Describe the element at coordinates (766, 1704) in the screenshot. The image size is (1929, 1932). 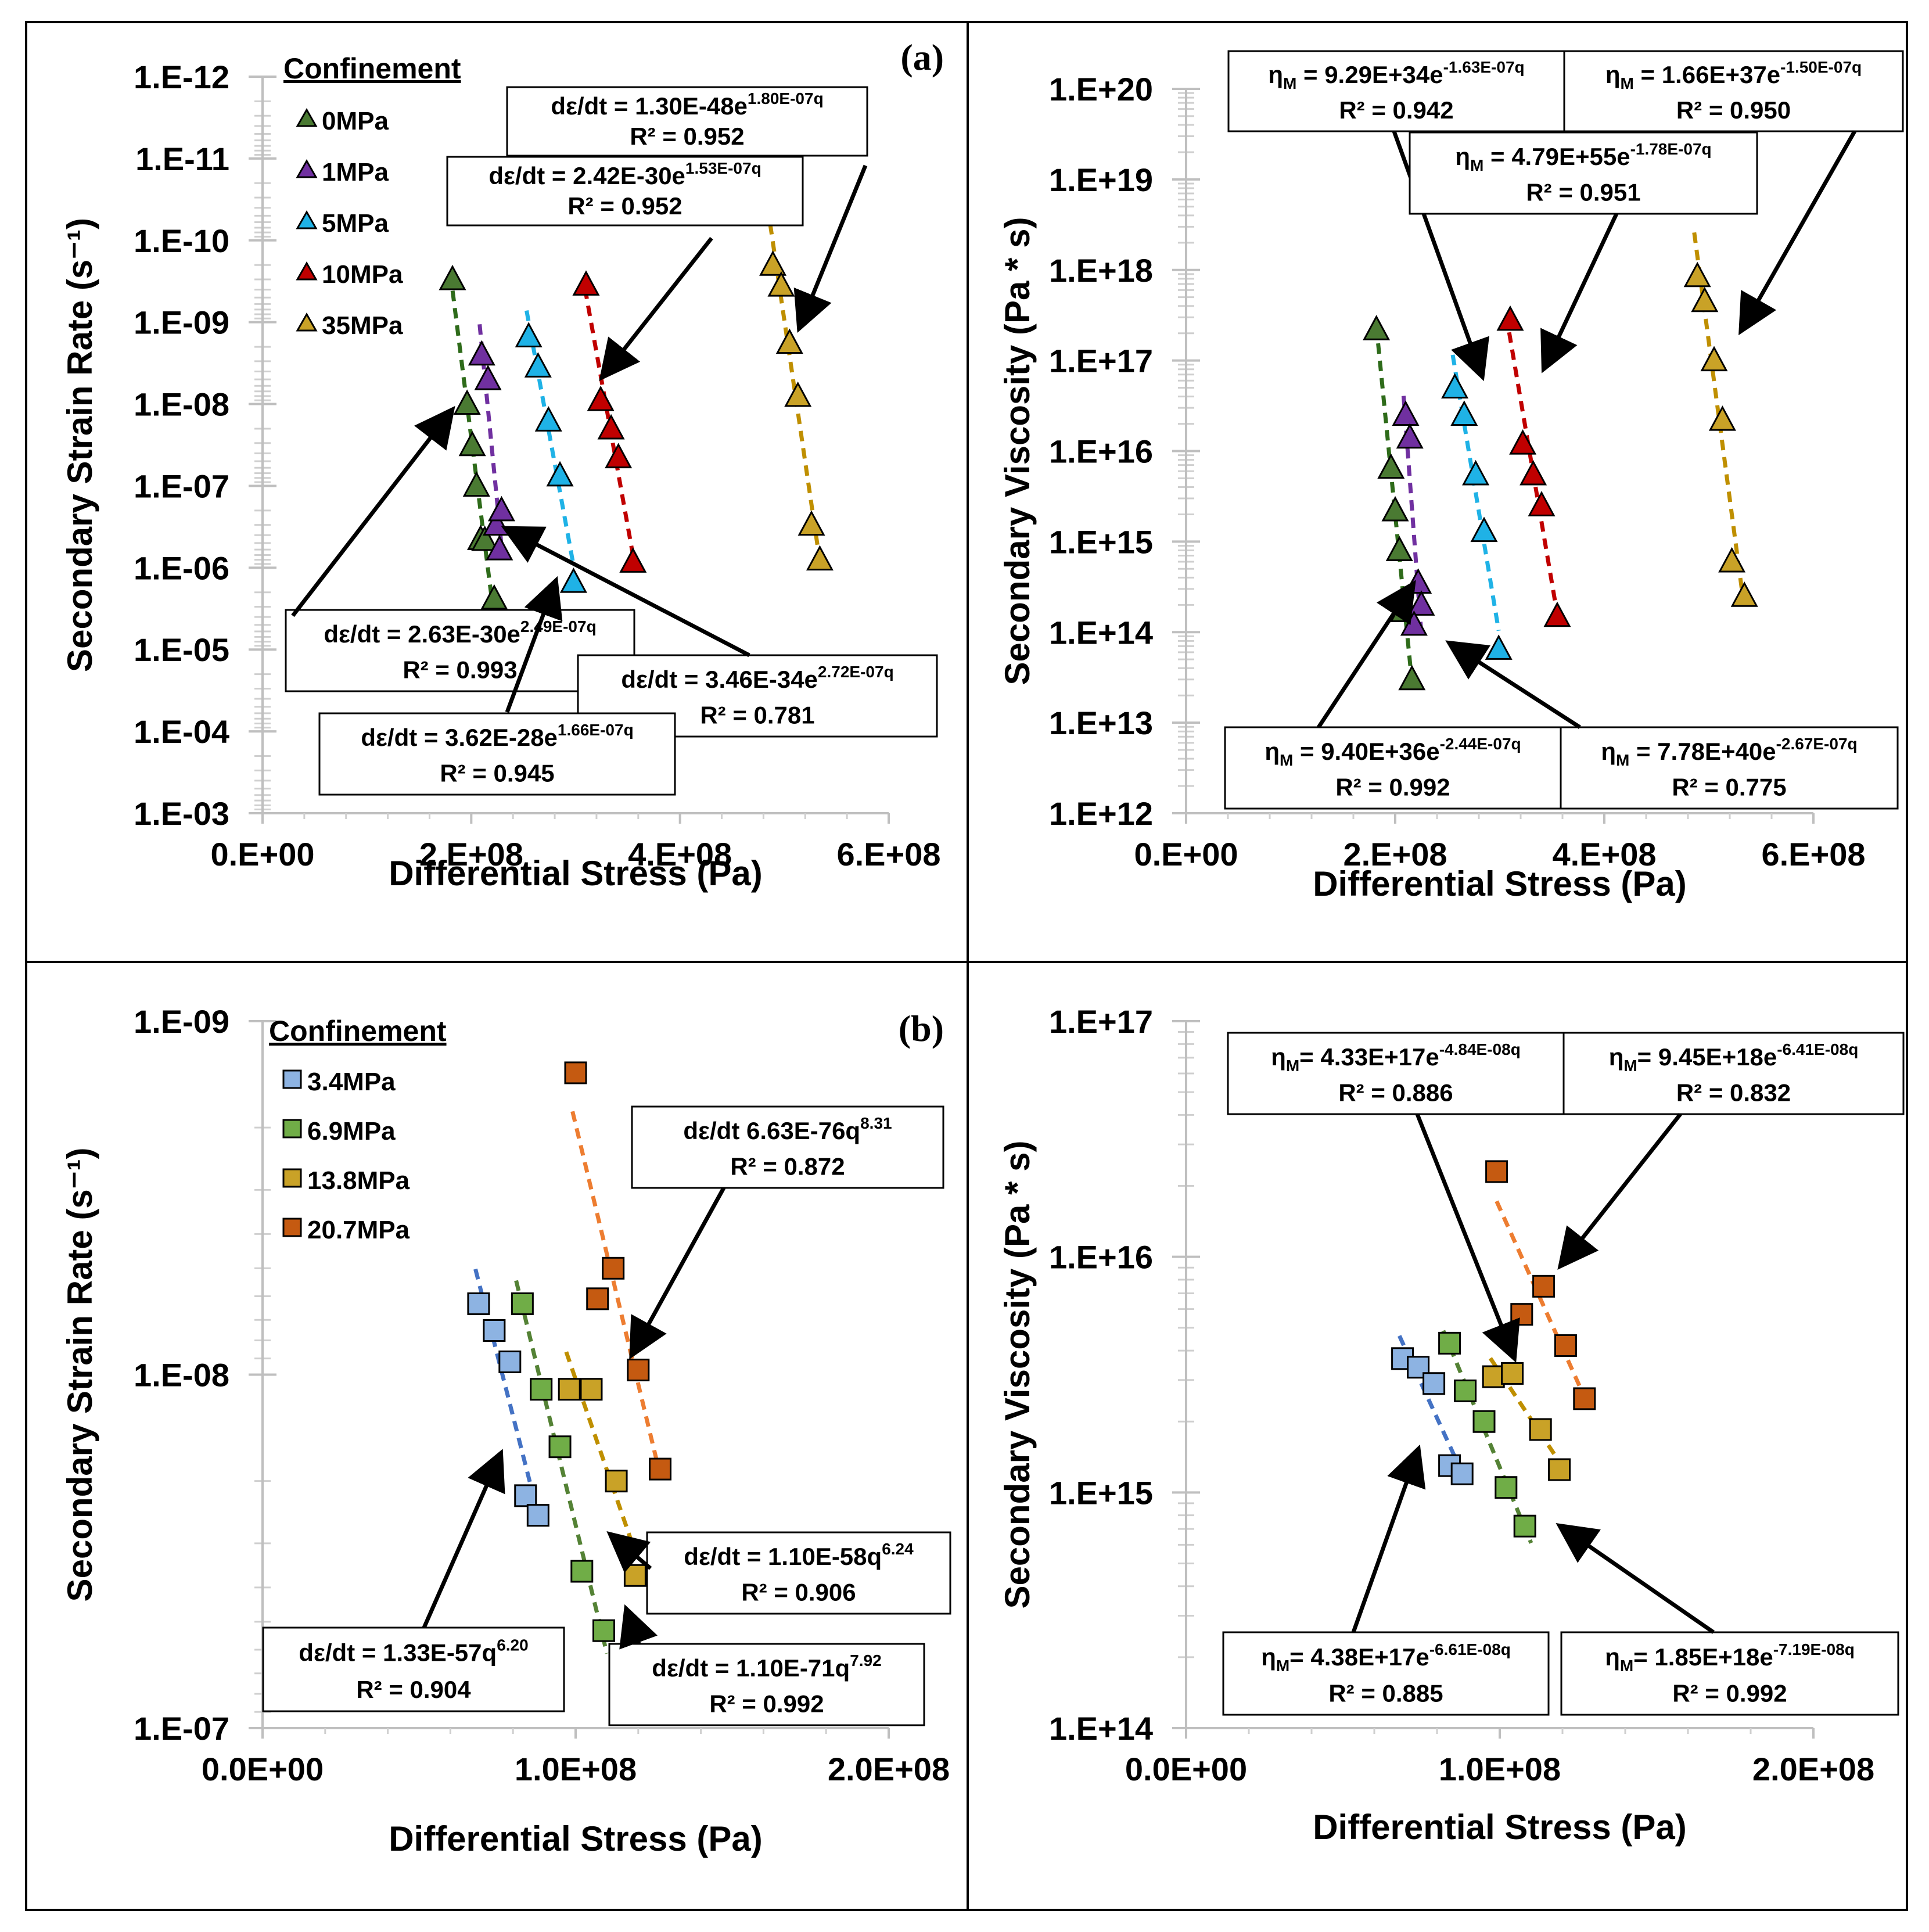
I see `annotation-r2: R² = 0.992` at that location.